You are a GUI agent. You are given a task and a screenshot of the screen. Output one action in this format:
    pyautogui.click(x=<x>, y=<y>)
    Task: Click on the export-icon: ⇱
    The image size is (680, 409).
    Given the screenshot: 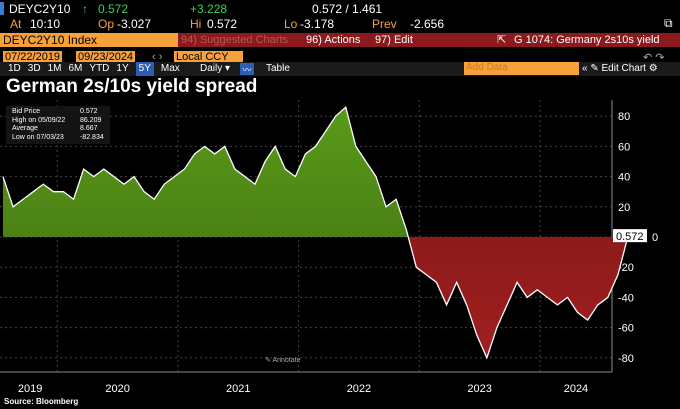 What is the action you would take?
    pyautogui.click(x=502, y=40)
    